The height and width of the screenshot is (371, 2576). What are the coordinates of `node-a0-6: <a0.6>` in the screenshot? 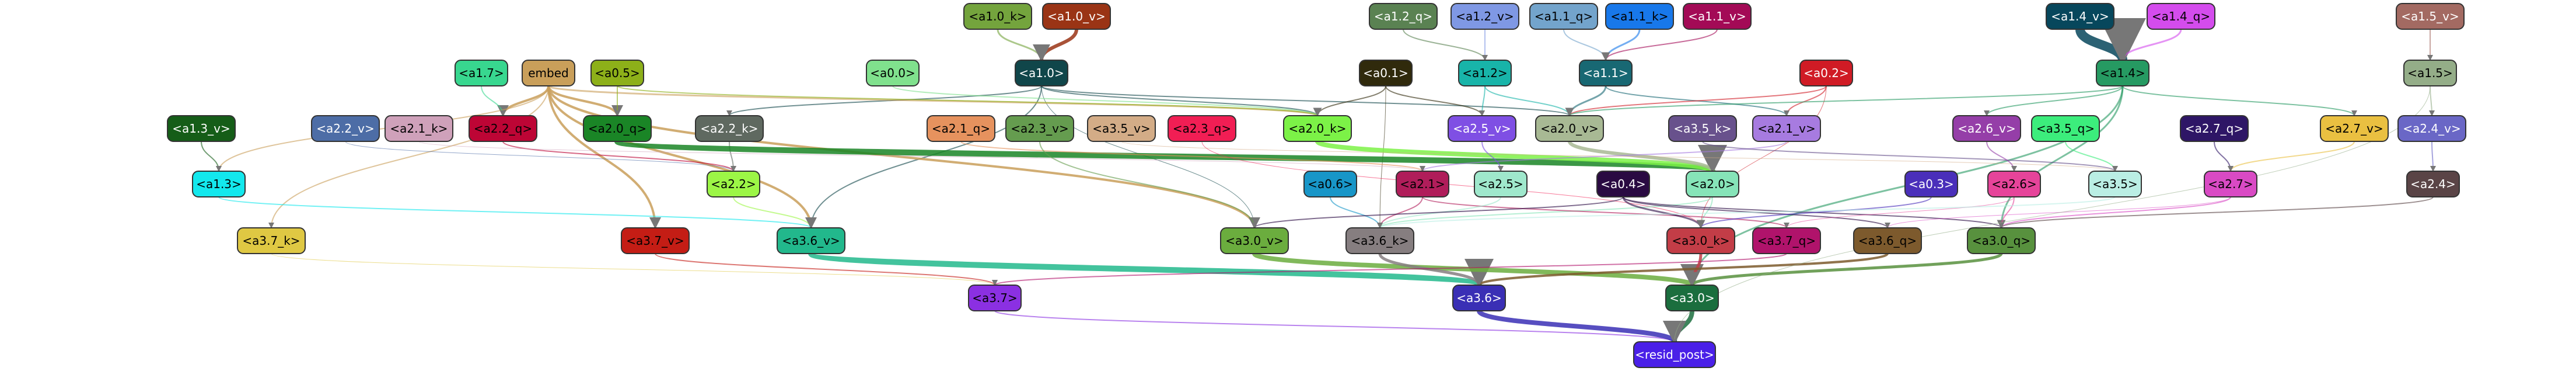 It's located at (1330, 184).